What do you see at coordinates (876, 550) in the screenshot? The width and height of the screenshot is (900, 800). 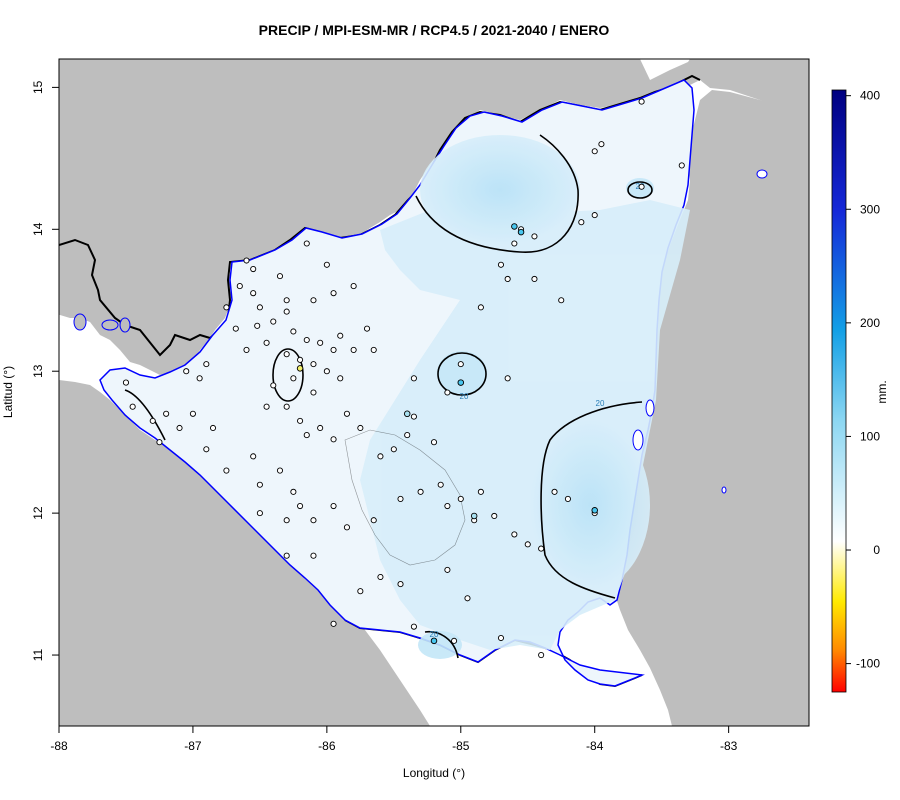 I see `legend-tick-label: 0` at bounding box center [876, 550].